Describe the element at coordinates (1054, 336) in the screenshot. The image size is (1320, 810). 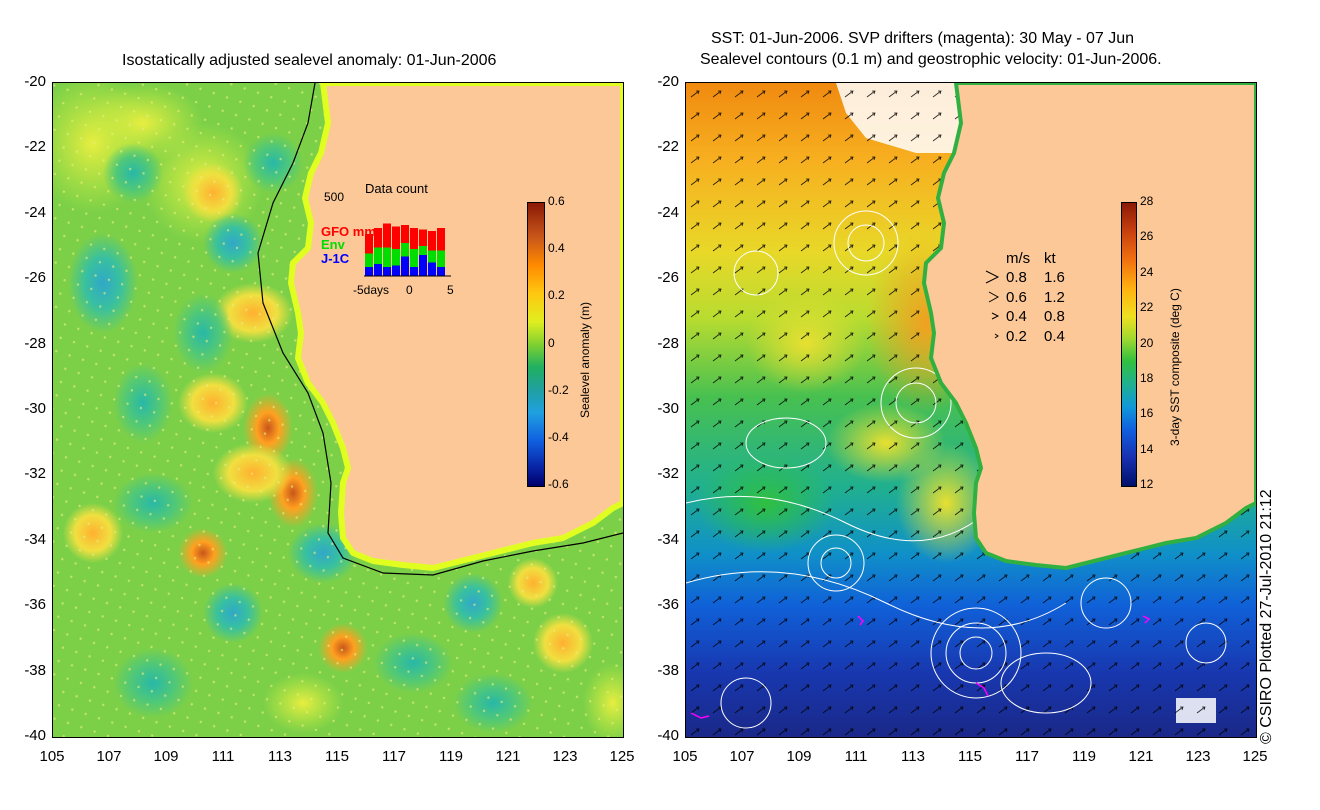
I see `legend-row-02-kt: 0.4` at that location.